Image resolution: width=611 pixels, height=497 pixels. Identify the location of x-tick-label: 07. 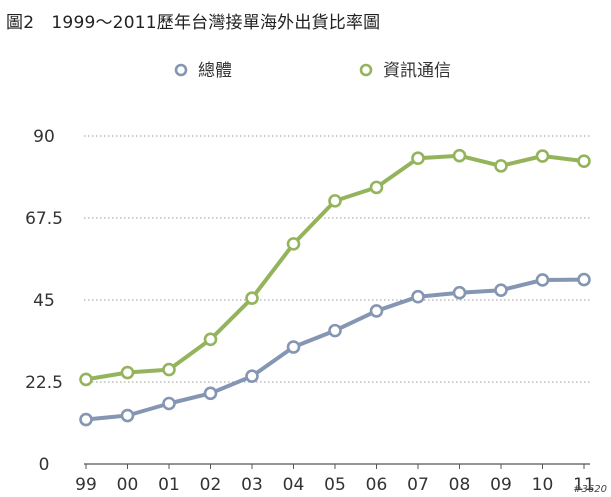
(418, 485).